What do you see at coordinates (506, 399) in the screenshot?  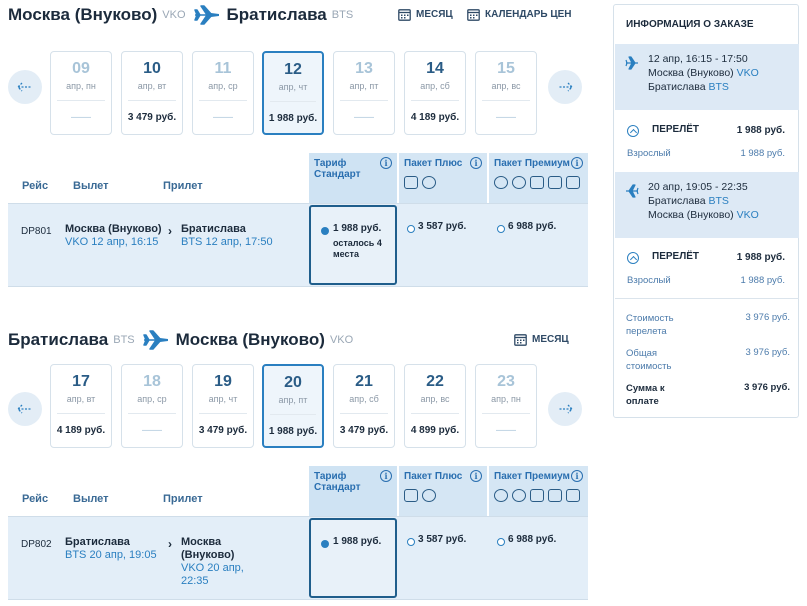 I see `day-weekday: апр, пн` at bounding box center [506, 399].